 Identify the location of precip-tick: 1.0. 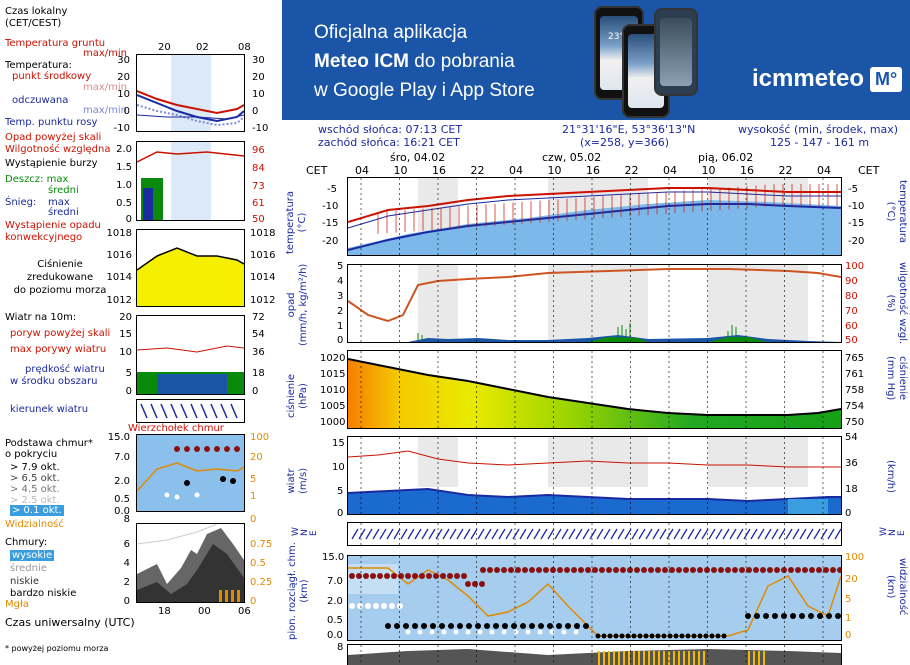
(124, 185).